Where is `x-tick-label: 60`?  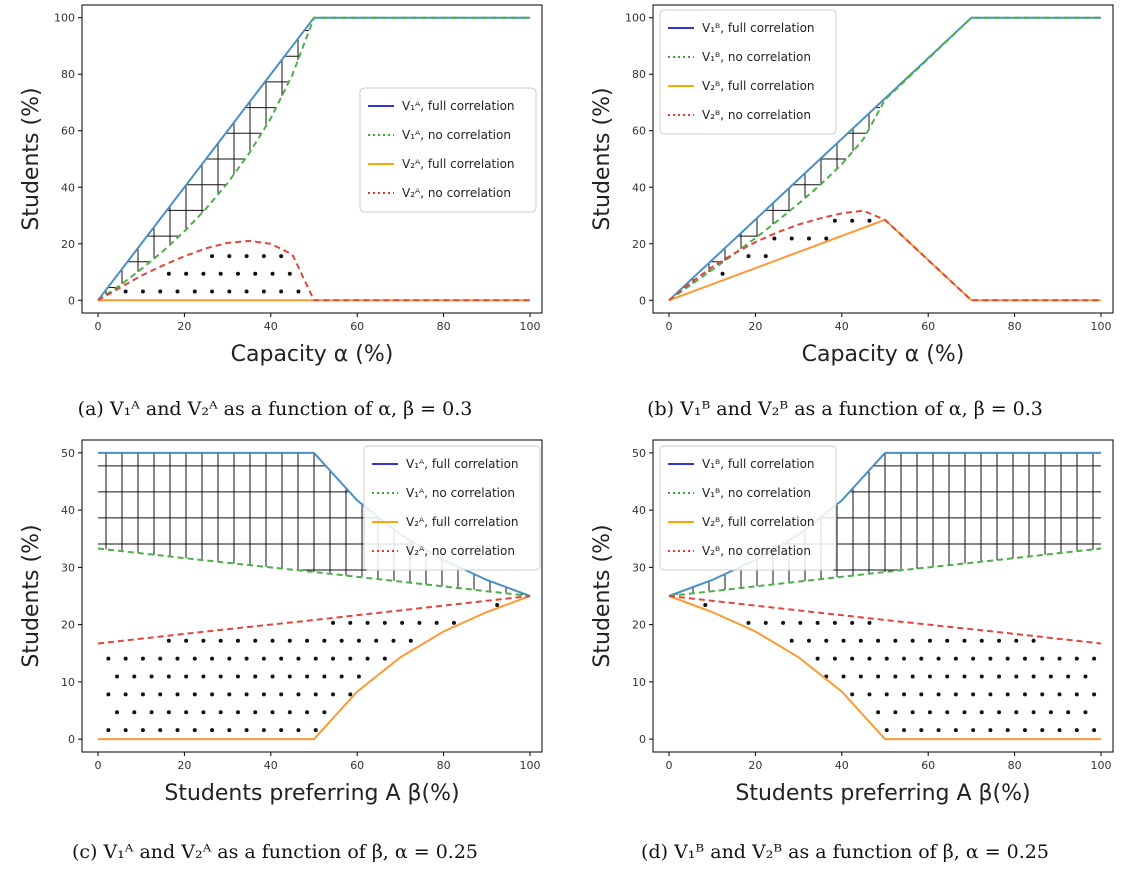
x-tick-label: 60 is located at coordinates (357, 765).